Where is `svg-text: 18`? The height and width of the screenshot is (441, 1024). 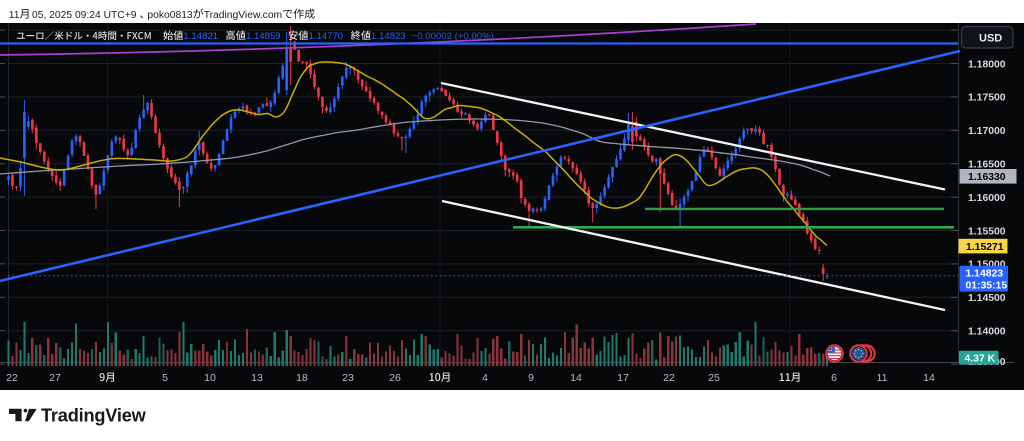
svg-text: 18 is located at coordinates (302, 378).